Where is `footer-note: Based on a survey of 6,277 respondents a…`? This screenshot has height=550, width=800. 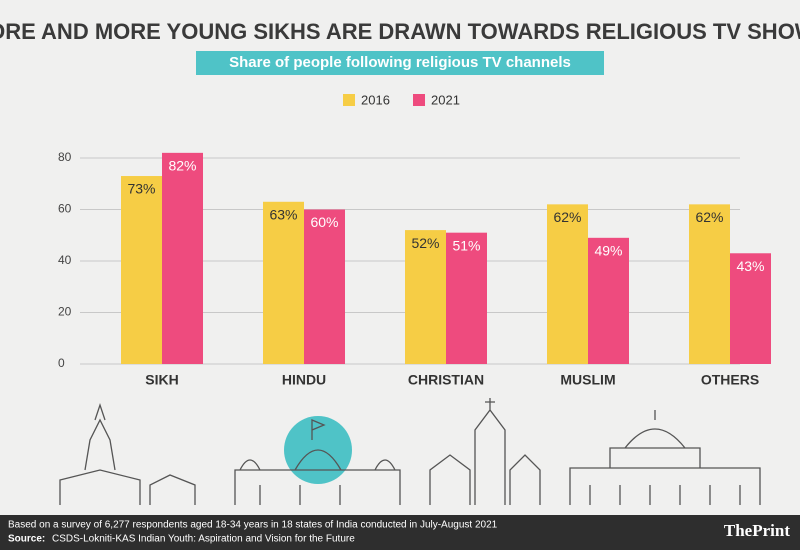 footer-note: Based on a survey of 6,277 respondents a… is located at coordinates (253, 525).